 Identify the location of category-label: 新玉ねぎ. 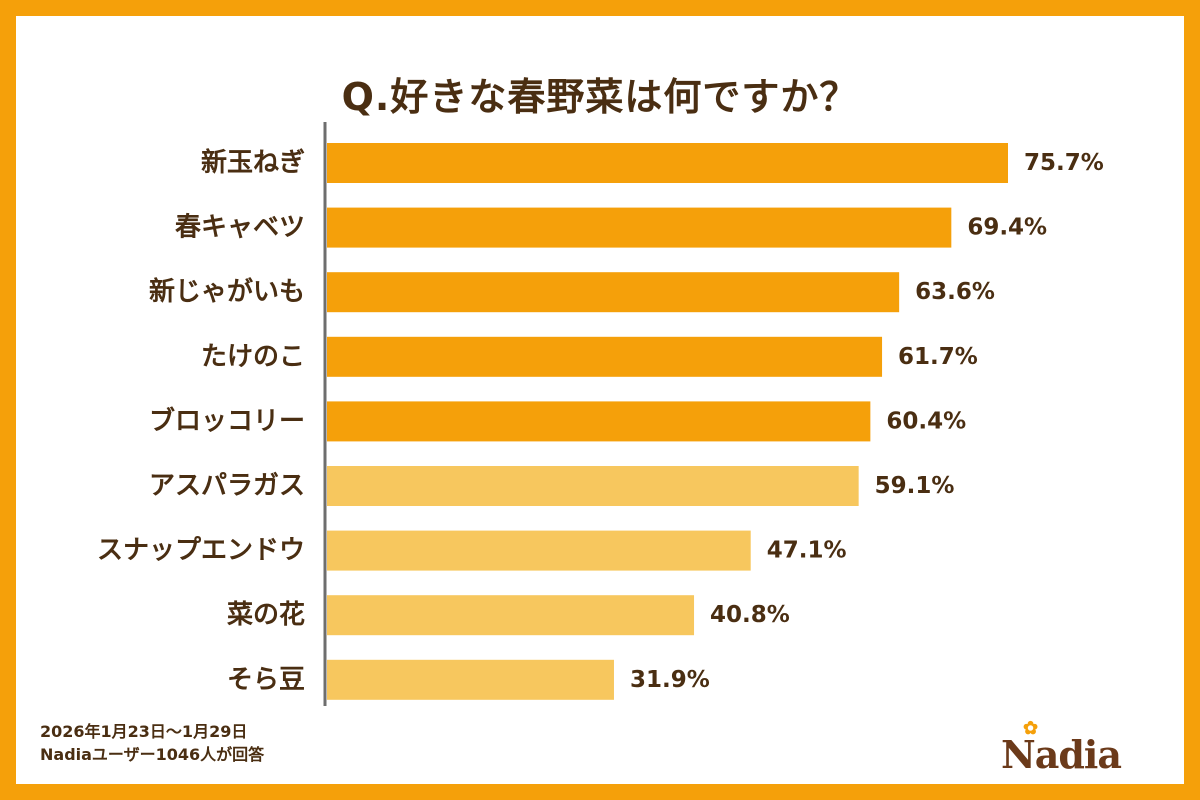
(253, 162).